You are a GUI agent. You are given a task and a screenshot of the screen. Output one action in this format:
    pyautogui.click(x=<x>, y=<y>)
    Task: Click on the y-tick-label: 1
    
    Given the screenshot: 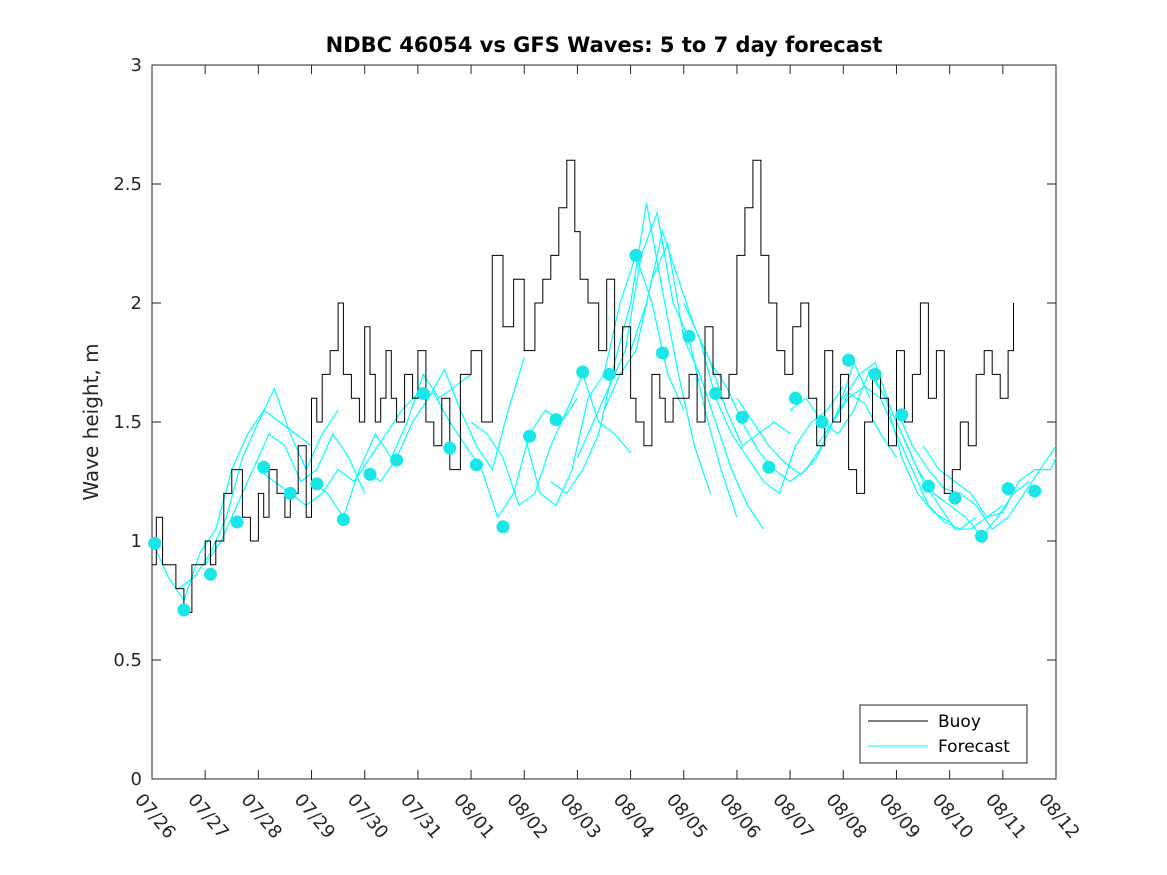 What is the action you would take?
    pyautogui.click(x=136, y=541)
    